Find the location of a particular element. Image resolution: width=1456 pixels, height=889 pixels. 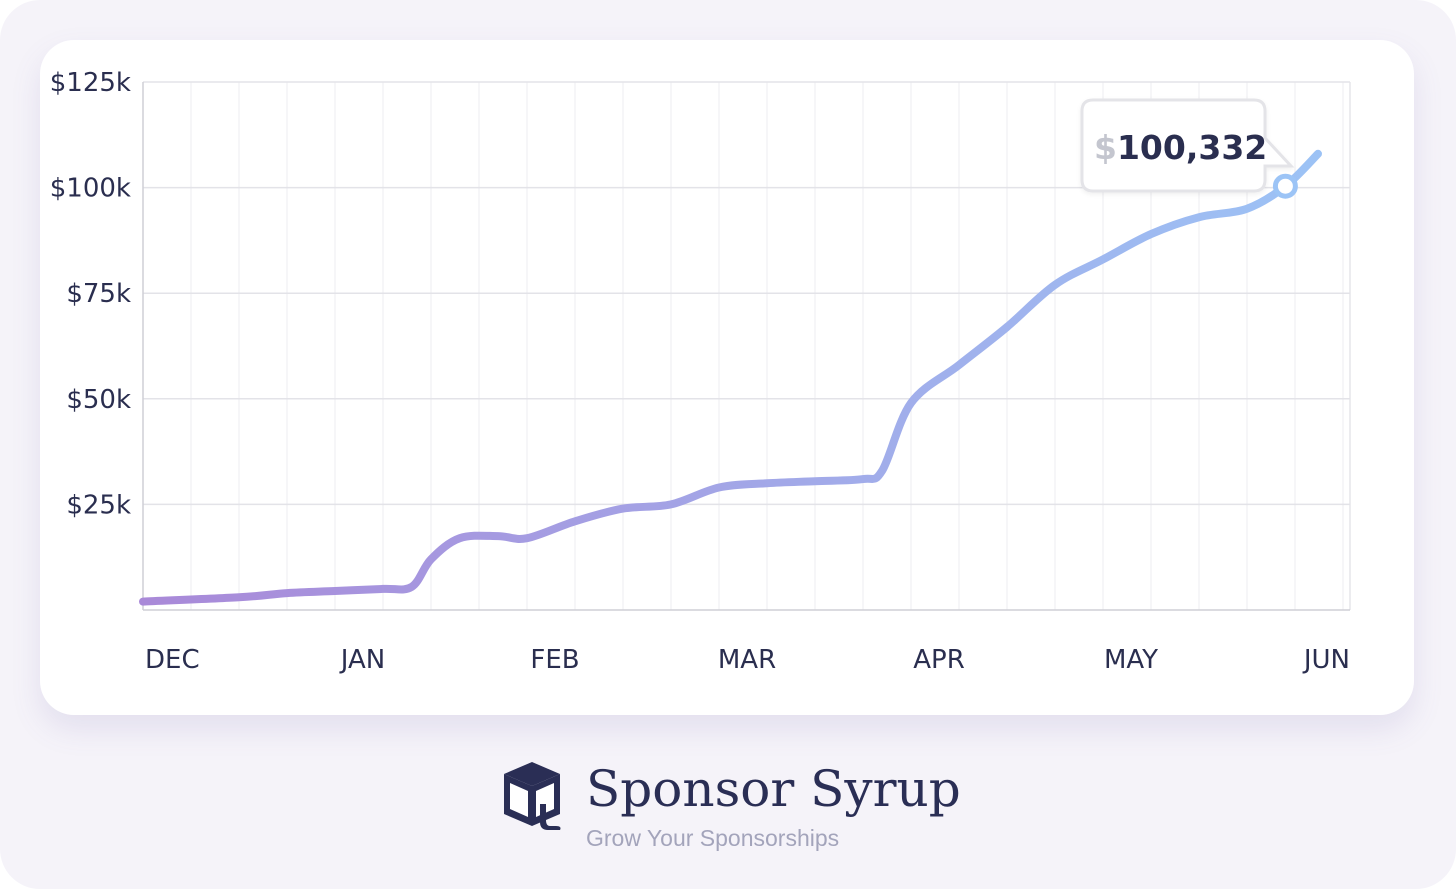

x-tick-label: JUN is located at coordinates (1326, 660).